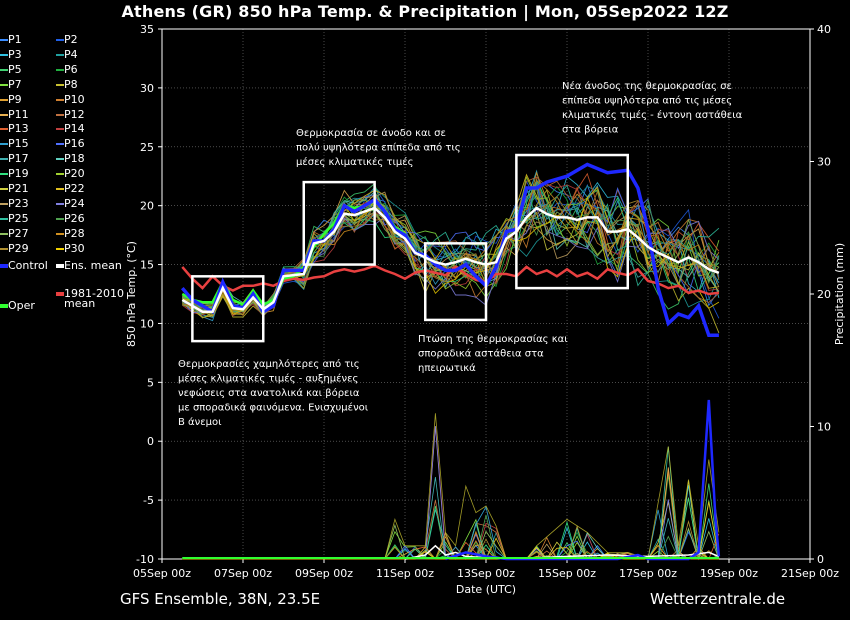 This screenshot has width=850, height=620. What do you see at coordinates (74, 144) in the screenshot?
I see `legend-label: P16` at bounding box center [74, 144].